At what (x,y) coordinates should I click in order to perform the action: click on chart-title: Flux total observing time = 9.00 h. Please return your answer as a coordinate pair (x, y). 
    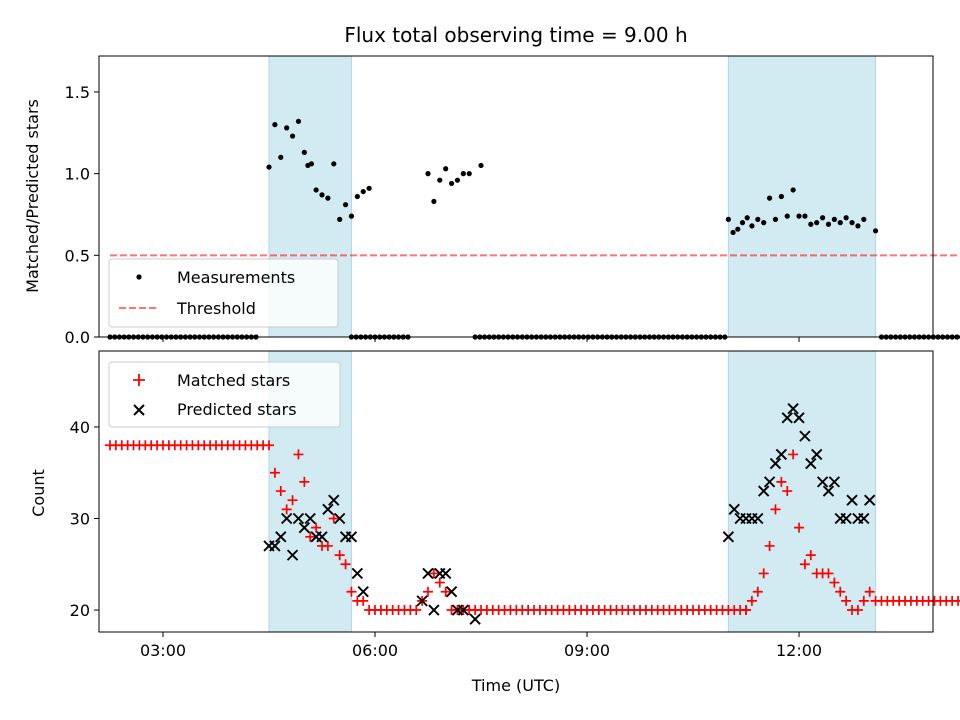
    Looking at the image, I should click on (515, 35).